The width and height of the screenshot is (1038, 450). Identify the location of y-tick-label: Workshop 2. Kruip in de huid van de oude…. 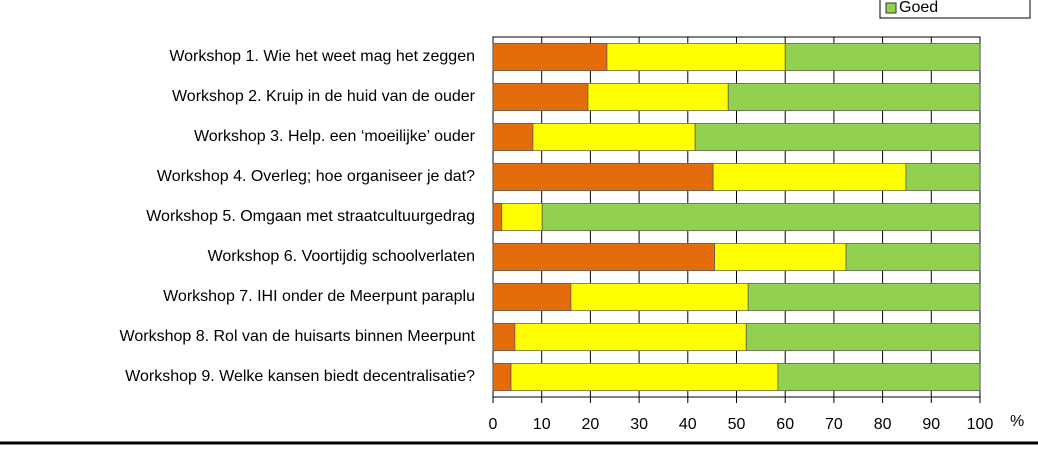
(324, 96).